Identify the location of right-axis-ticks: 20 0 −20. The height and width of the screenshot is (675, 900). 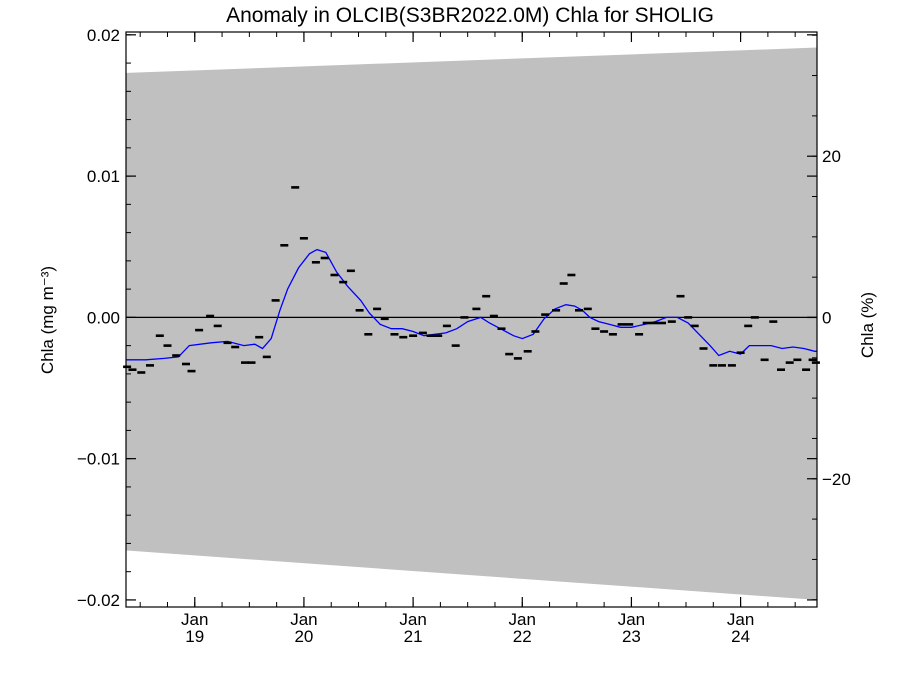
(829, 317).